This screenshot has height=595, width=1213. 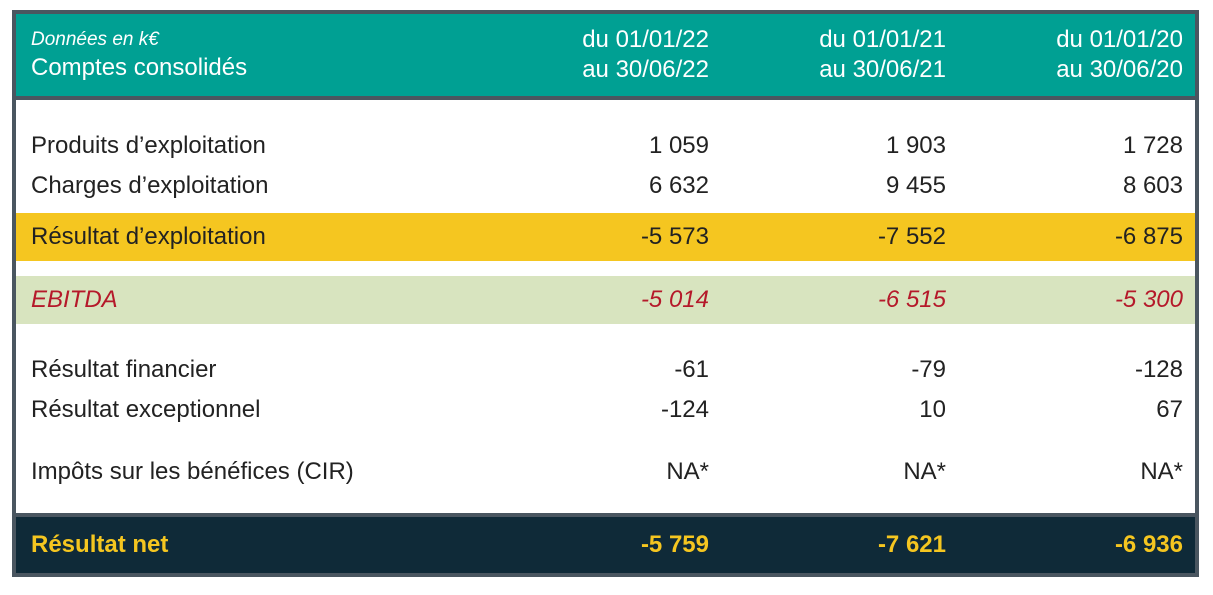 I want to click on row-value: -5 759, so click(x=674, y=544).